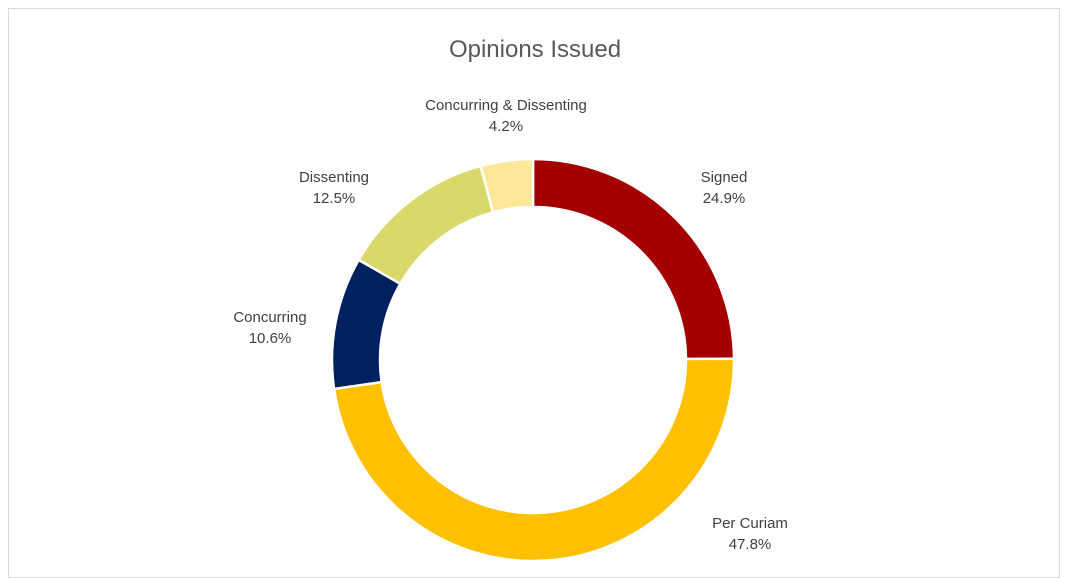 The height and width of the screenshot is (578, 1068). Describe the element at coordinates (633, 259) in the screenshot. I see `slice-signed` at that location.